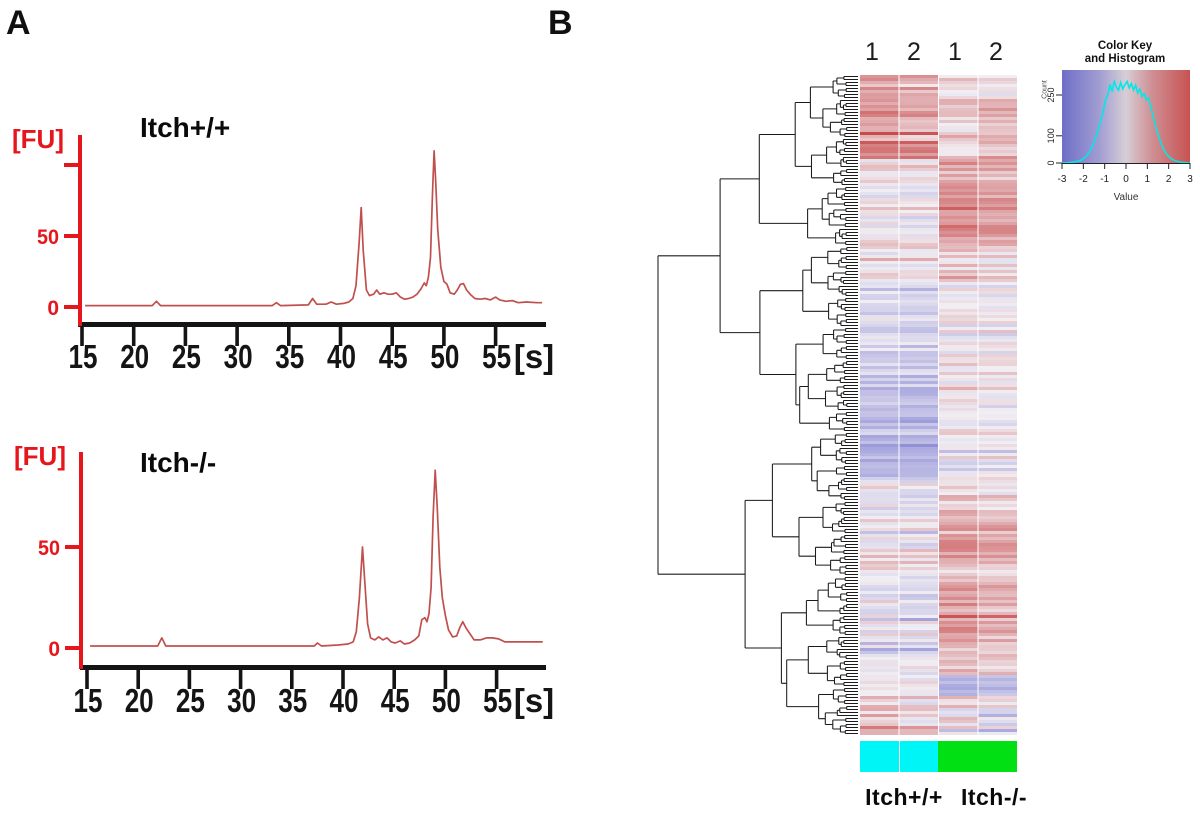  I want to click on color-key-histogram: -3 -2 -1 0 1 2 3 0 100 250, so click(1119, 127).